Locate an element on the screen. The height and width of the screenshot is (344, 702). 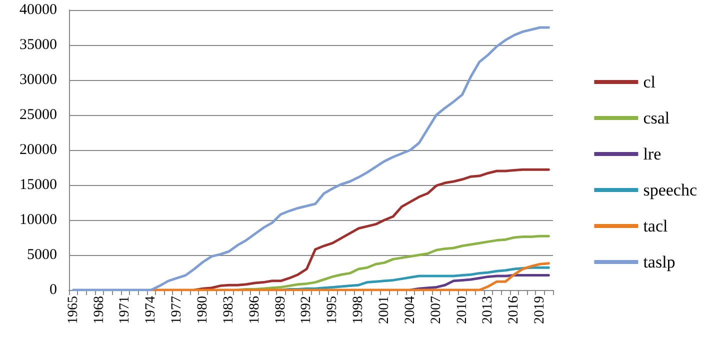
x-tick-label: 2019 is located at coordinates (540, 310).